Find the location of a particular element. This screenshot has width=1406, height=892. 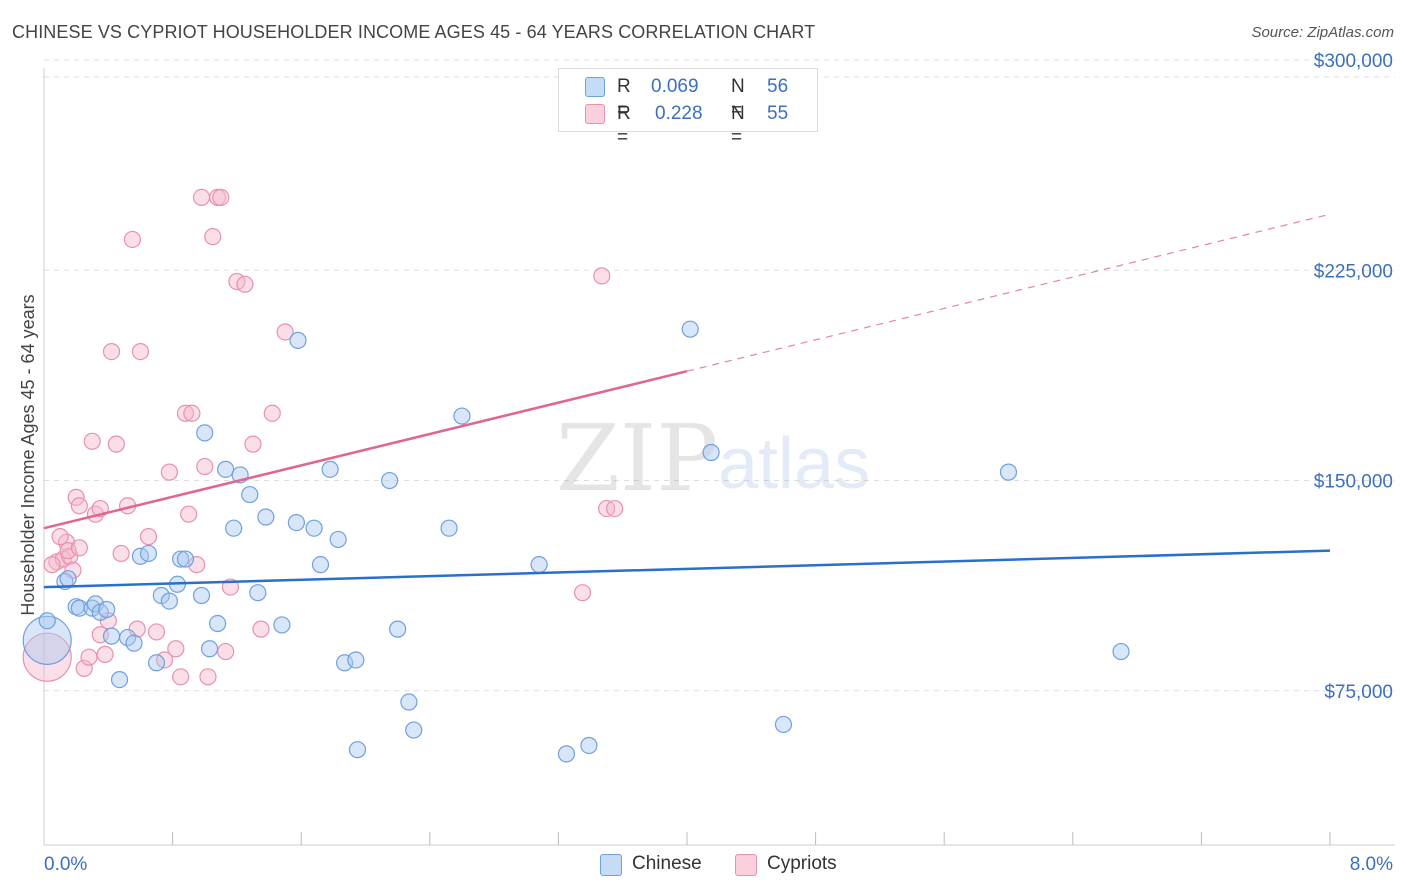

watermark-zip: ZIP is located at coordinates (637, 458).